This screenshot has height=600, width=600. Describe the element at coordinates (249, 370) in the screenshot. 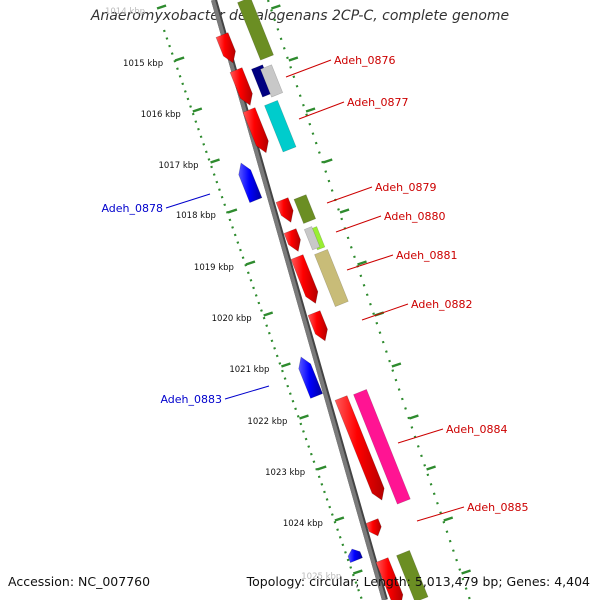

I see `scale-label: 1021 kbp` at that location.